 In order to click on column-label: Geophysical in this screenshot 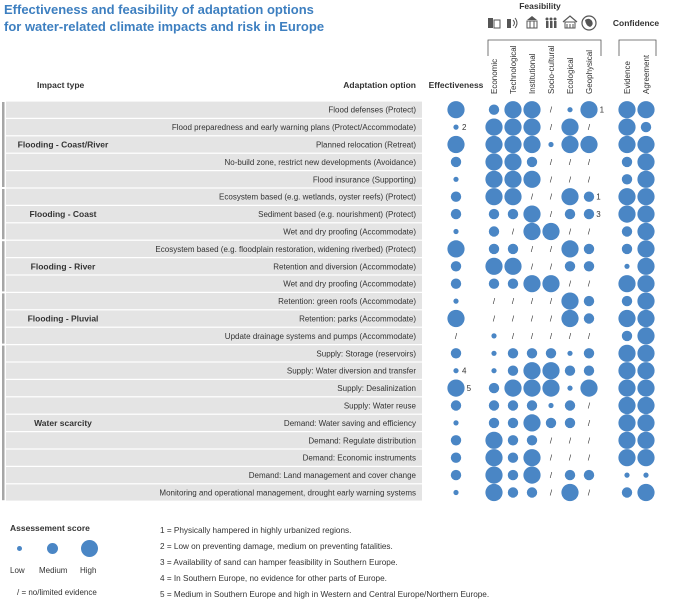, I will do `click(589, 72)`.